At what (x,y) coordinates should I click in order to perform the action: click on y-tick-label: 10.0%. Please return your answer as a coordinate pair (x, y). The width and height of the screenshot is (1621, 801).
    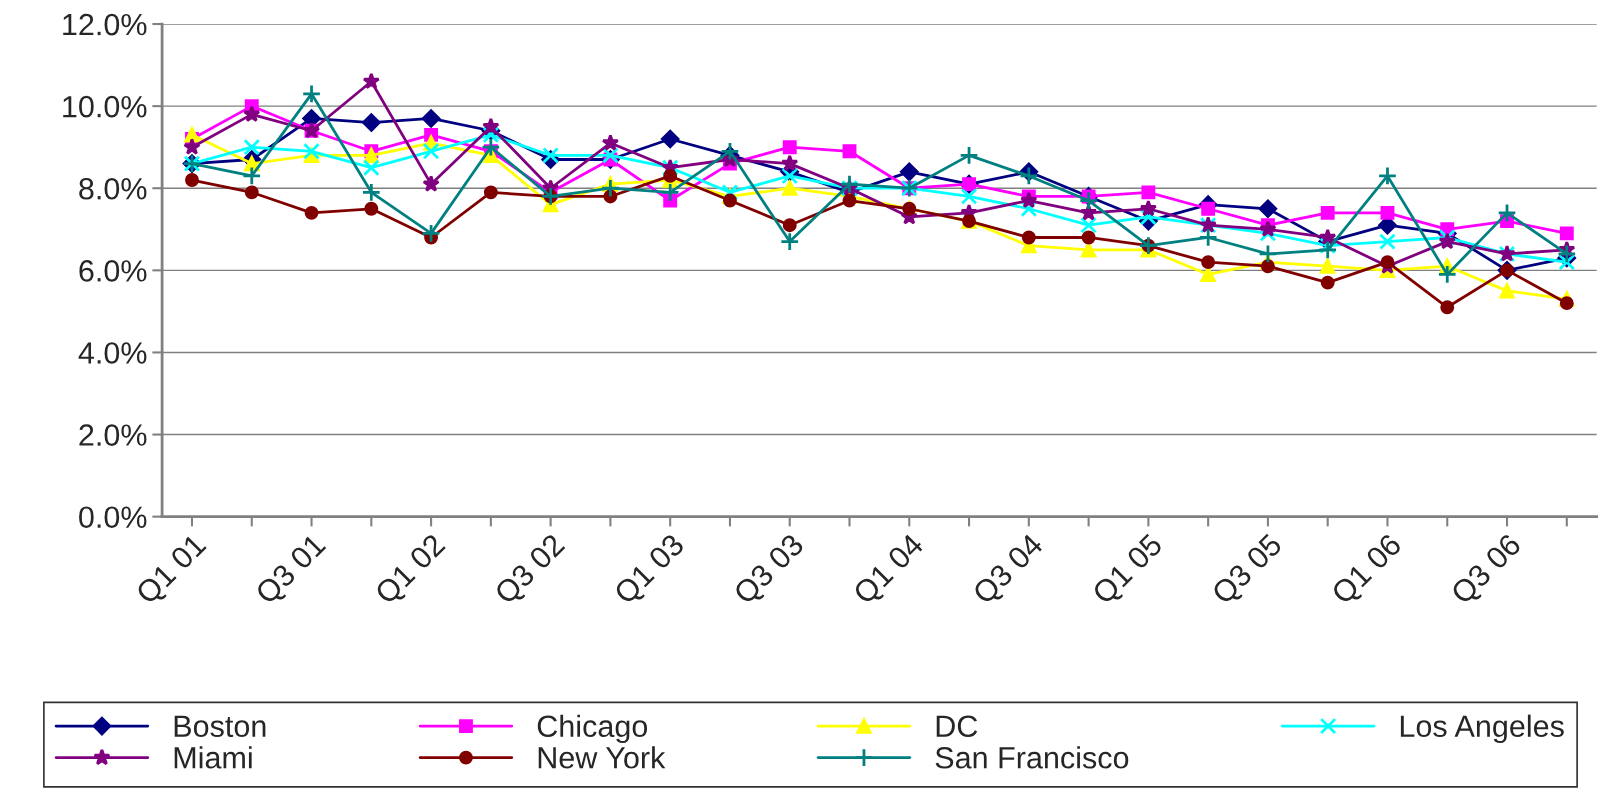
    Looking at the image, I should click on (105, 106).